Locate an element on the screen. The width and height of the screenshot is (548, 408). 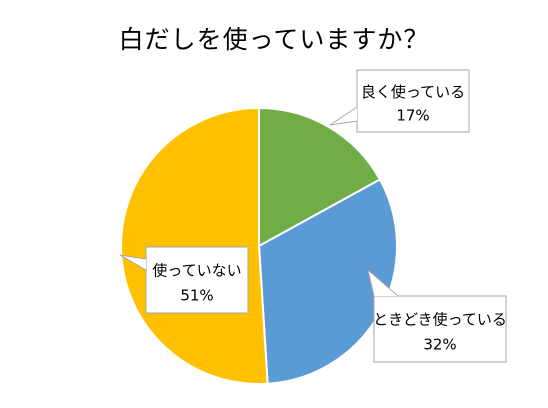
slice-label: 使っていない is located at coordinates (196, 270).